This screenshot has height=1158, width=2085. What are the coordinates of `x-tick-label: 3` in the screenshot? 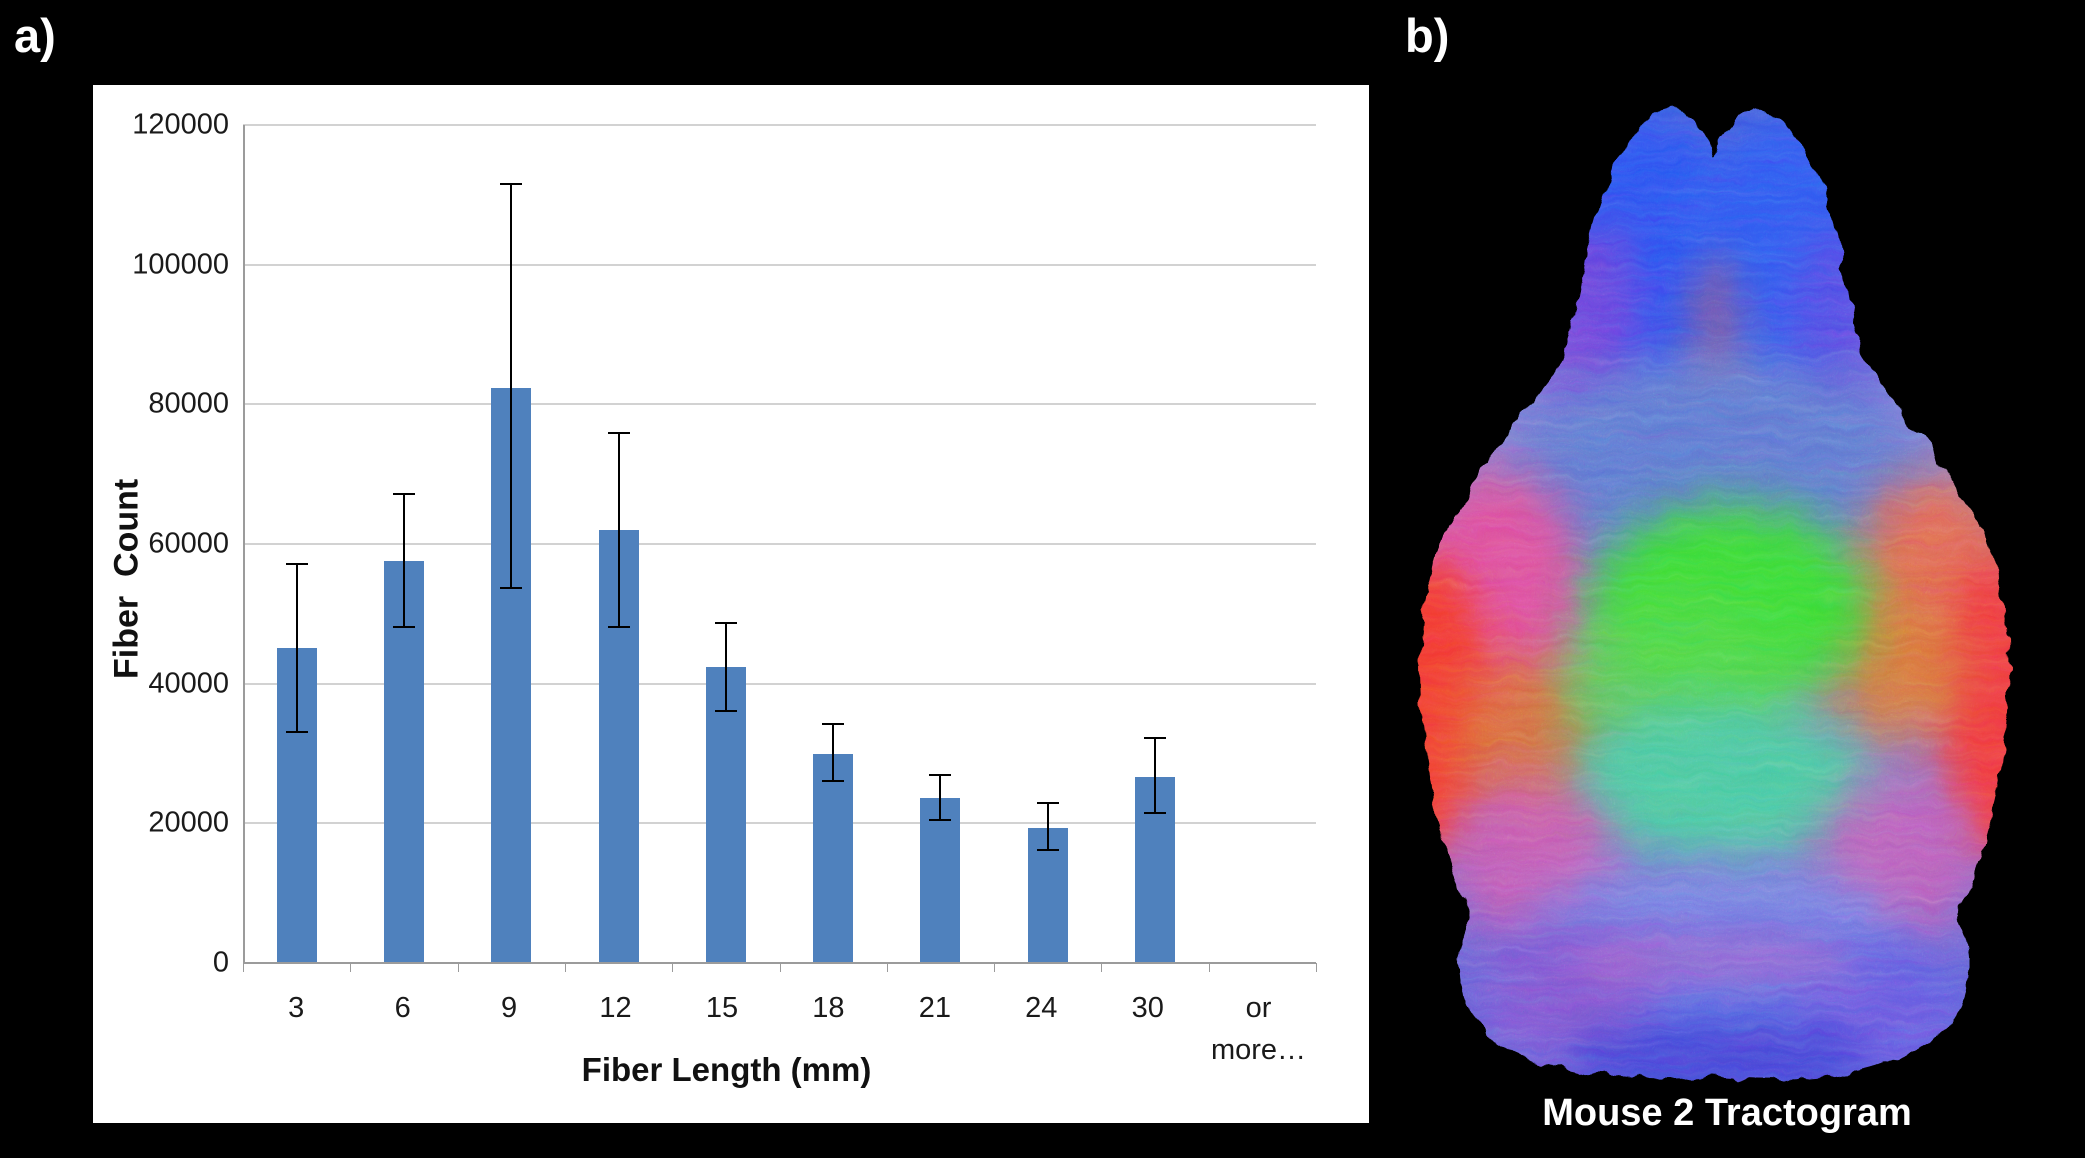 It's located at (296, 1008).